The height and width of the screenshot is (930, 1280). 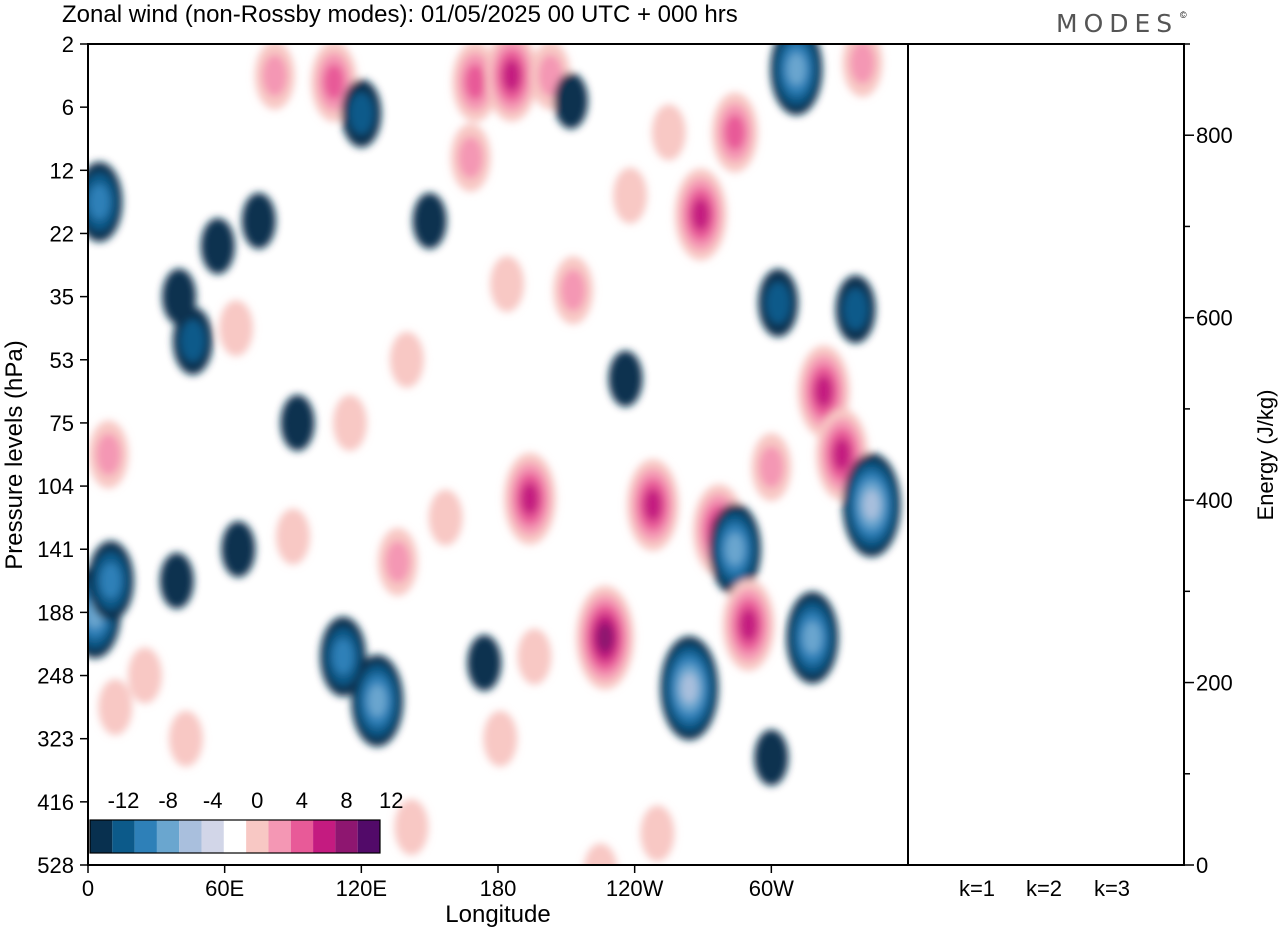 What do you see at coordinates (771, 888) in the screenshot?
I see `x-tick-label: 60W` at bounding box center [771, 888].